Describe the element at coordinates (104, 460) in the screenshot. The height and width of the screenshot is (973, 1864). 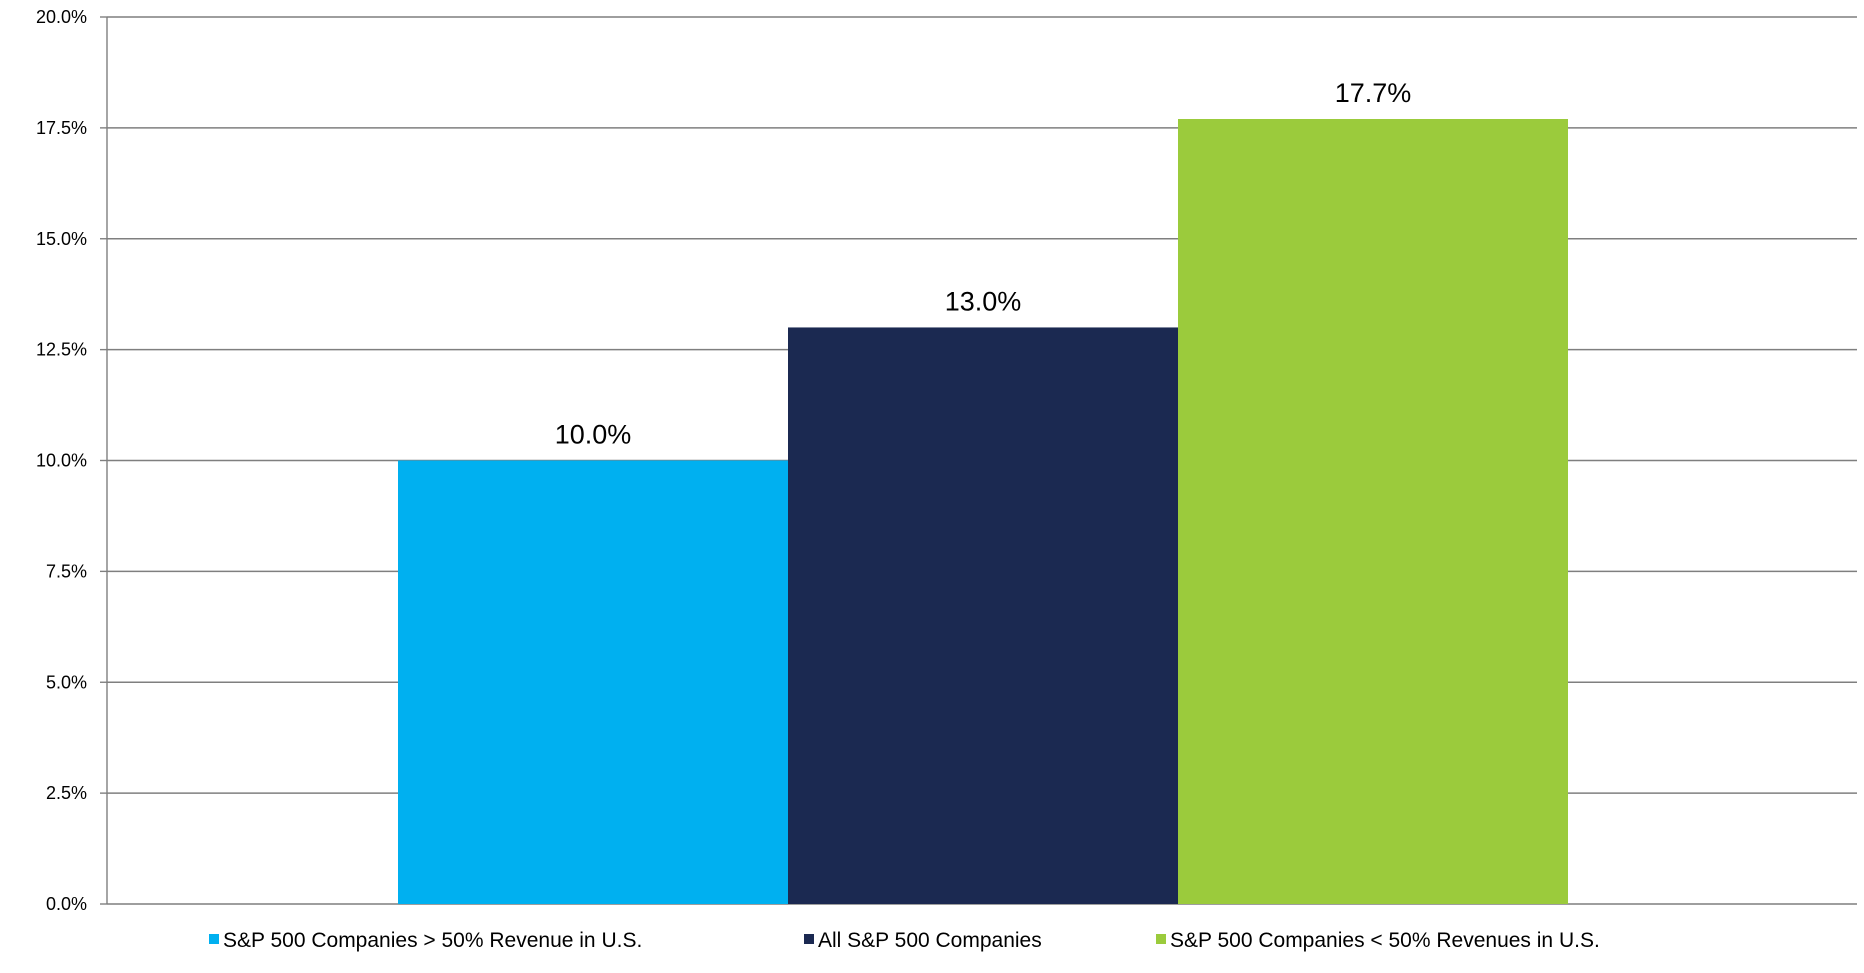
I see `axes` at that location.